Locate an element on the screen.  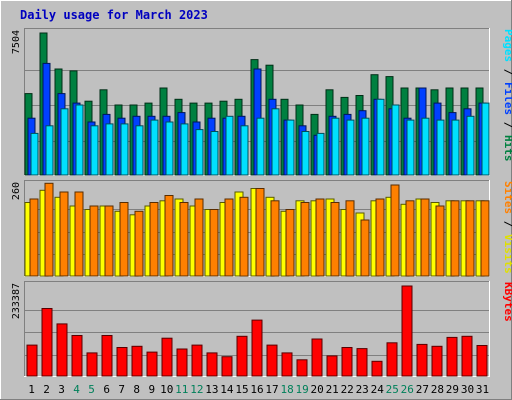
x-tick-label: 20 is located at coordinates (316, 389).